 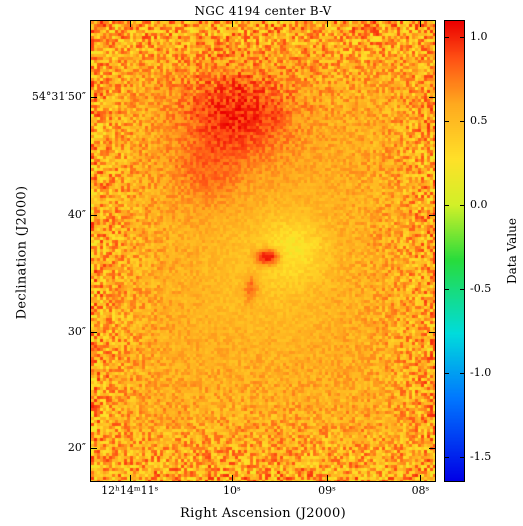 I want to click on y-tick-label: 54°31′50″, so click(x=58, y=97).